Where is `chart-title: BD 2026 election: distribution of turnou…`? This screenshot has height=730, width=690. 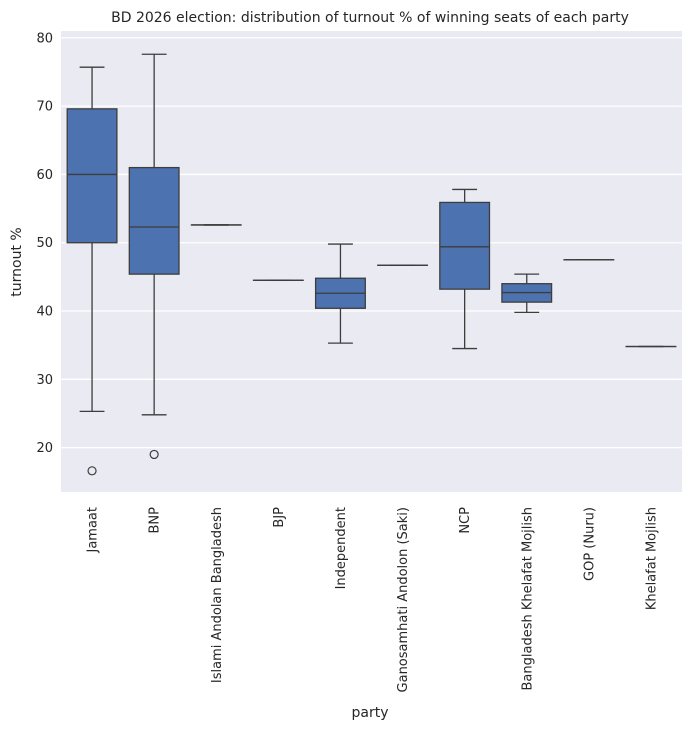 chart-title: BD 2026 election: distribution of turnou… is located at coordinates (370, 18).